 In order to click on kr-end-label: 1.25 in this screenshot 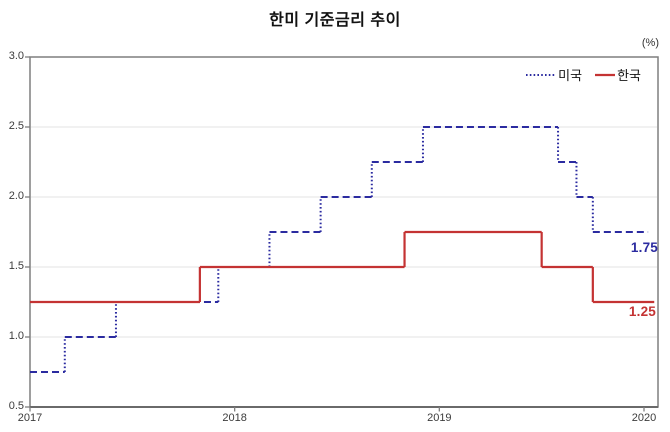, I will do `click(642, 311)`.